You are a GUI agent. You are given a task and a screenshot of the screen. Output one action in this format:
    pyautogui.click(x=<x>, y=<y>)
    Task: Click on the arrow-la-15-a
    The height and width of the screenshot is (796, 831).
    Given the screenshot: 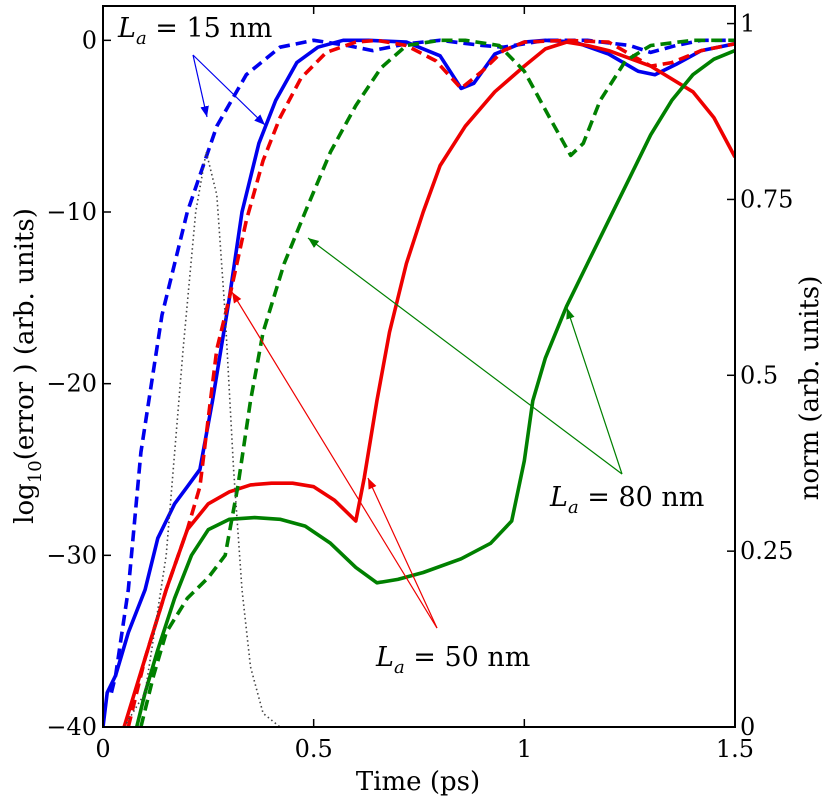 What is the action you would take?
    pyautogui.click(x=200, y=86)
    